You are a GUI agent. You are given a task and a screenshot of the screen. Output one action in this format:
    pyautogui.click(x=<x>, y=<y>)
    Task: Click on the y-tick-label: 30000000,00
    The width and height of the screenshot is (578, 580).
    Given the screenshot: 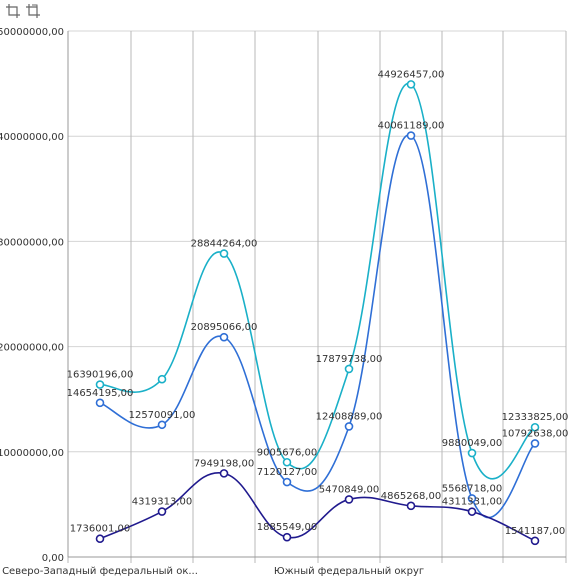 What is the action you would take?
    pyautogui.click(x=32, y=242)
    